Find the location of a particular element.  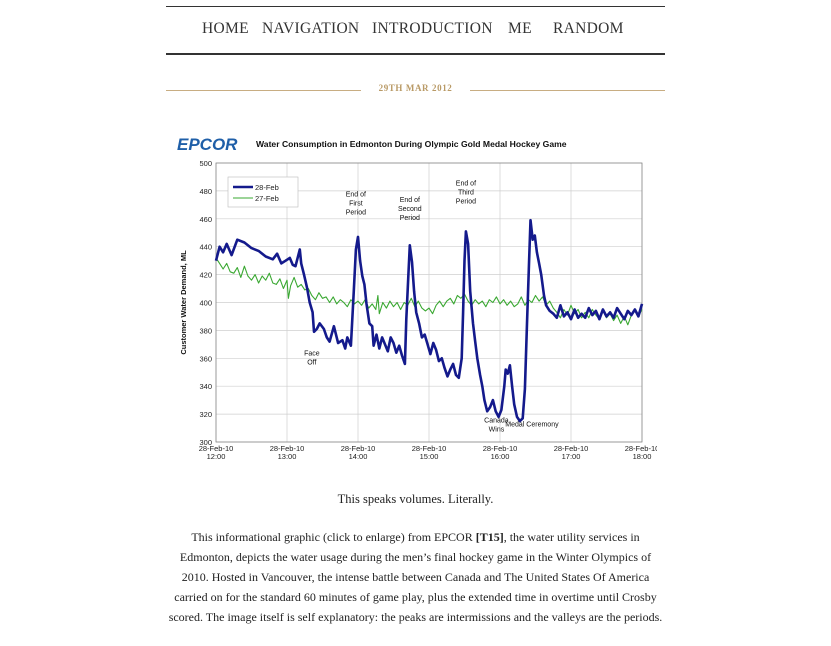

post-date: 29TH MAR 2012 is located at coordinates (415, 88).